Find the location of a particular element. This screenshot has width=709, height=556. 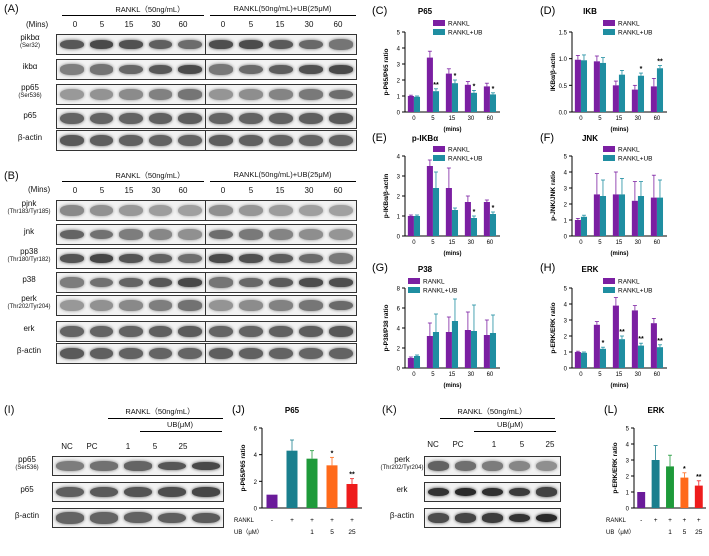

significance-mark: ** is located at coordinates (641, 339).